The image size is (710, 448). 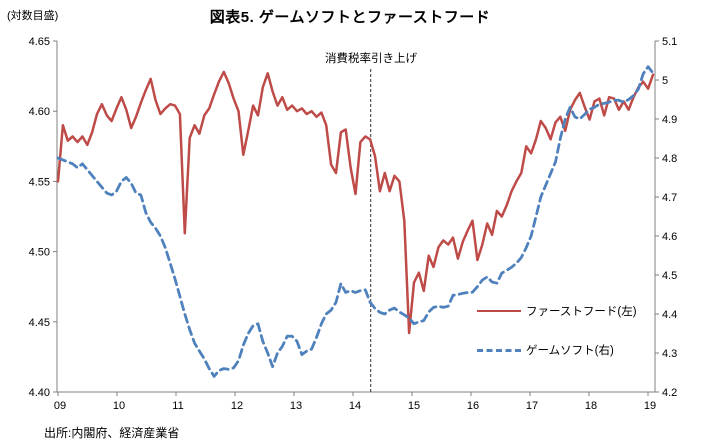 What do you see at coordinates (39, 253) in the screenshot?
I see `left-axis-tick-label: 4.50` at bounding box center [39, 253].